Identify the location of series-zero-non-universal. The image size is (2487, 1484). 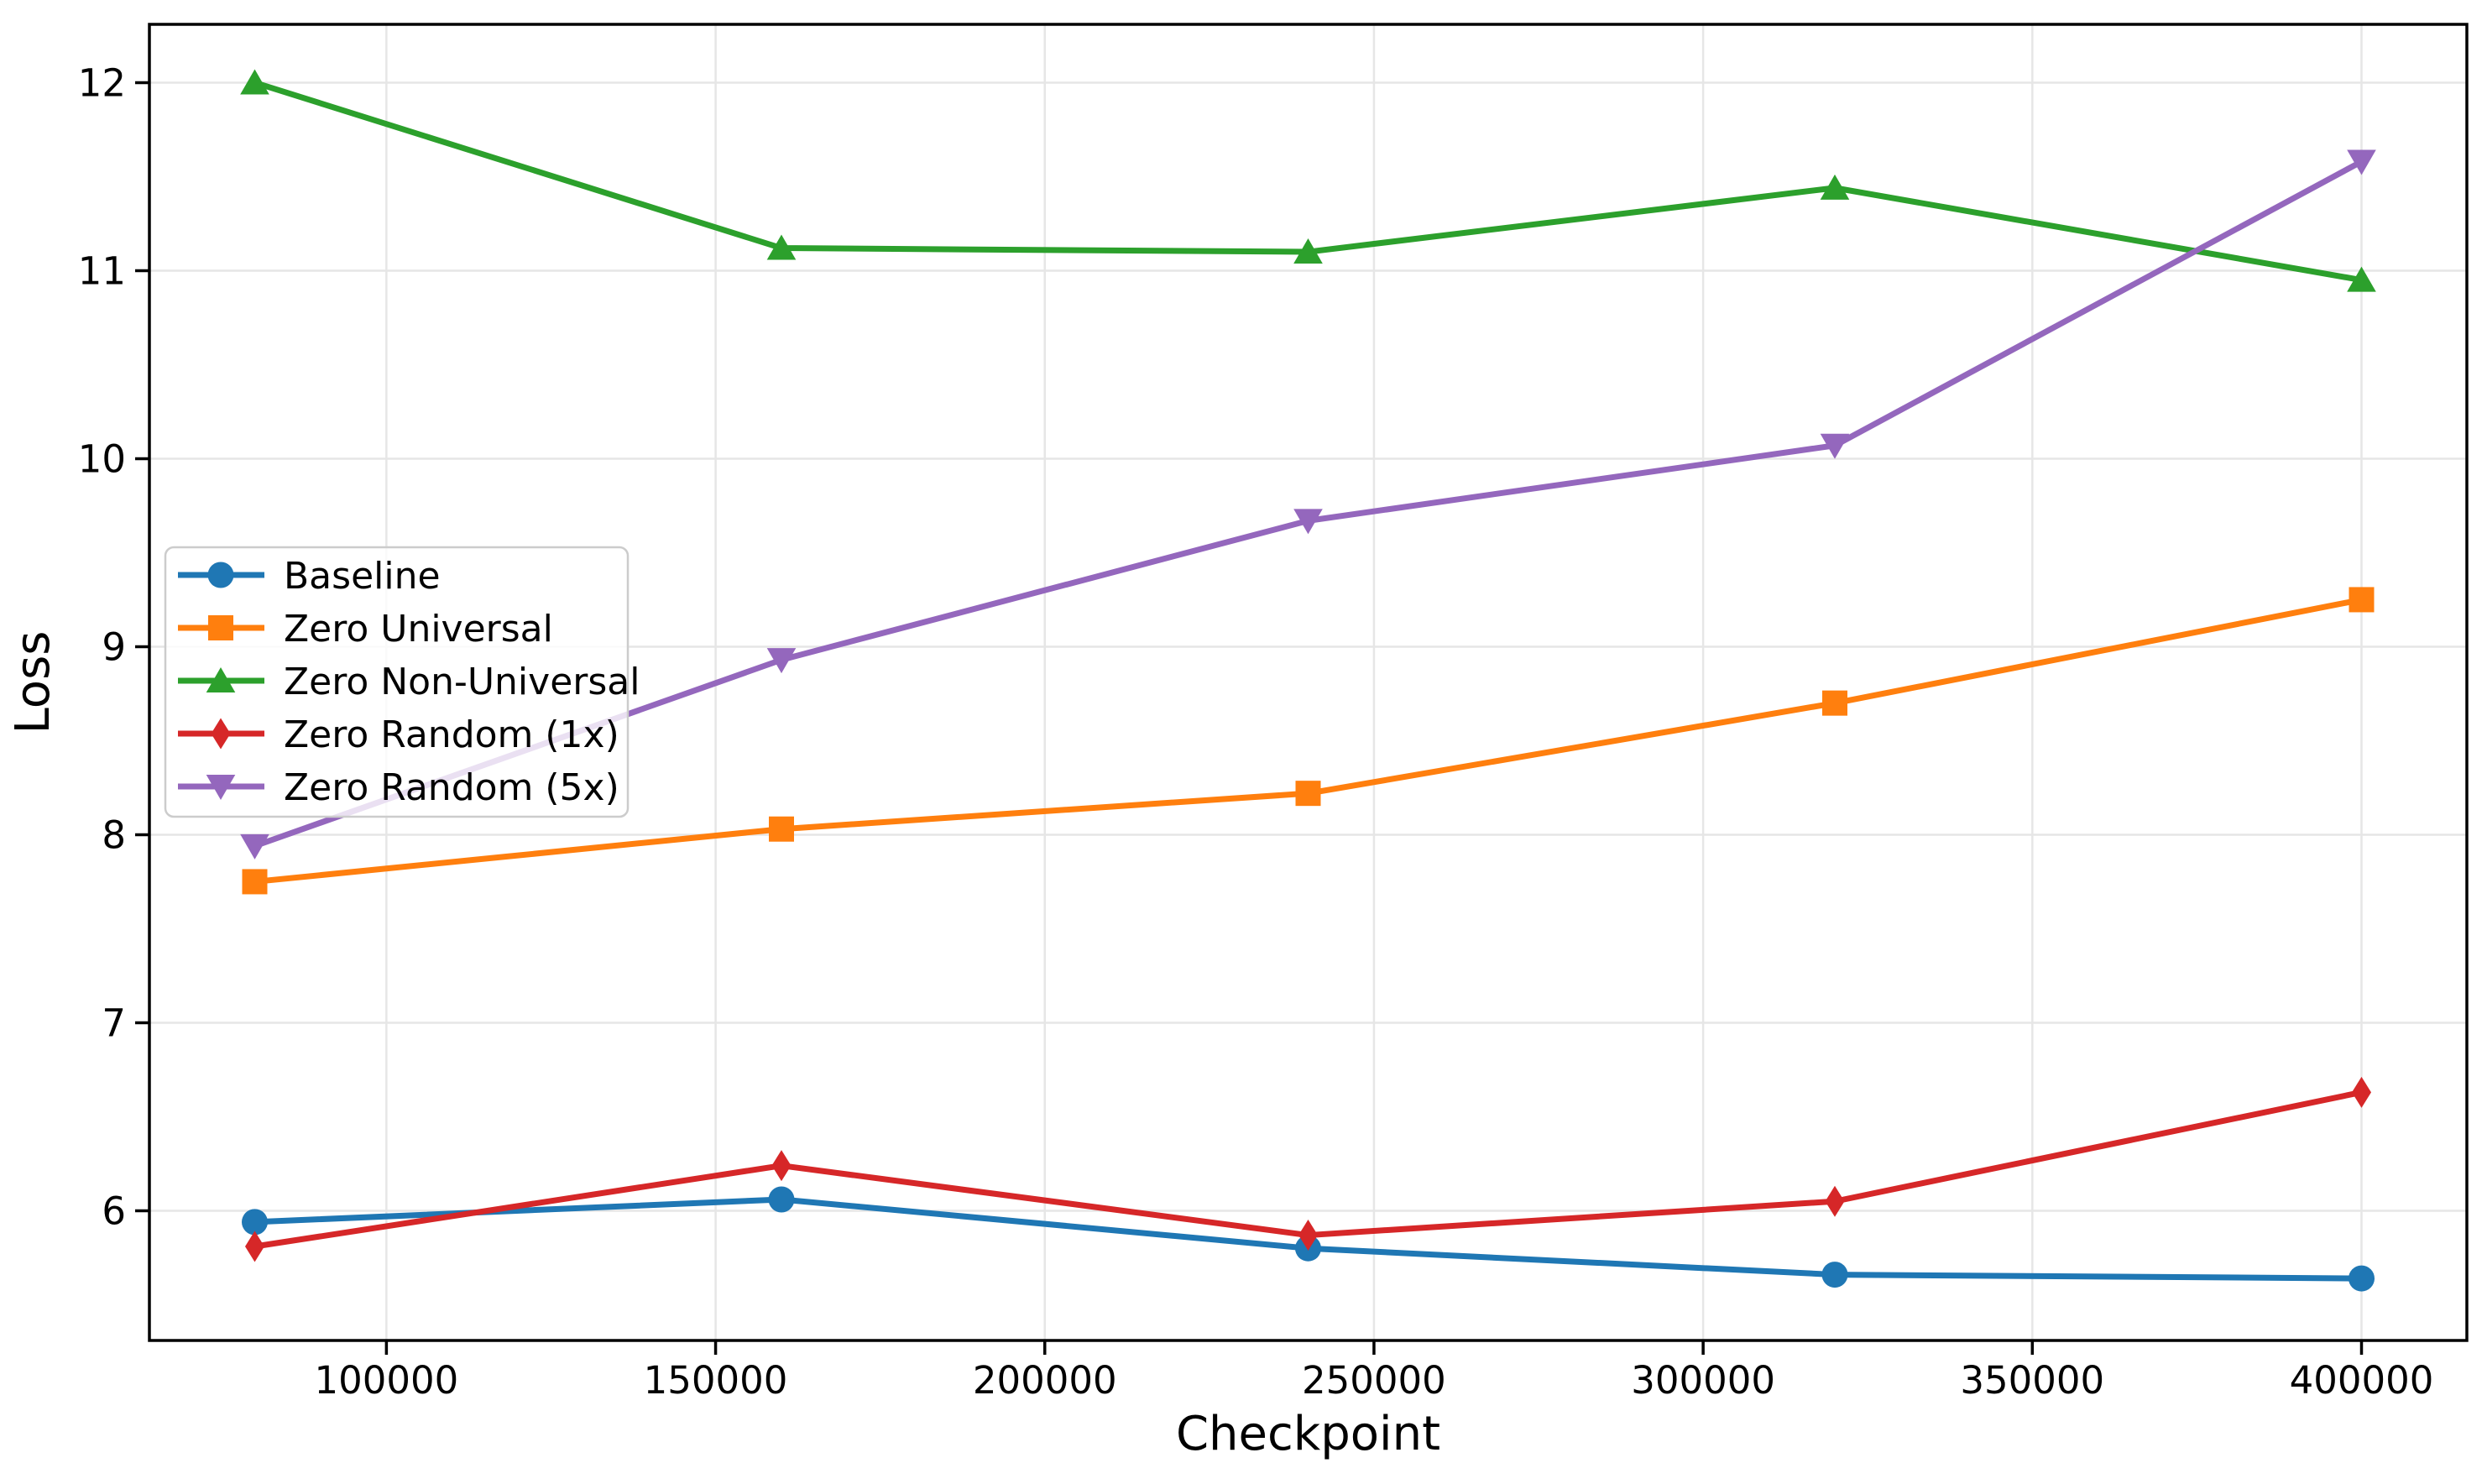
(1308, 180).